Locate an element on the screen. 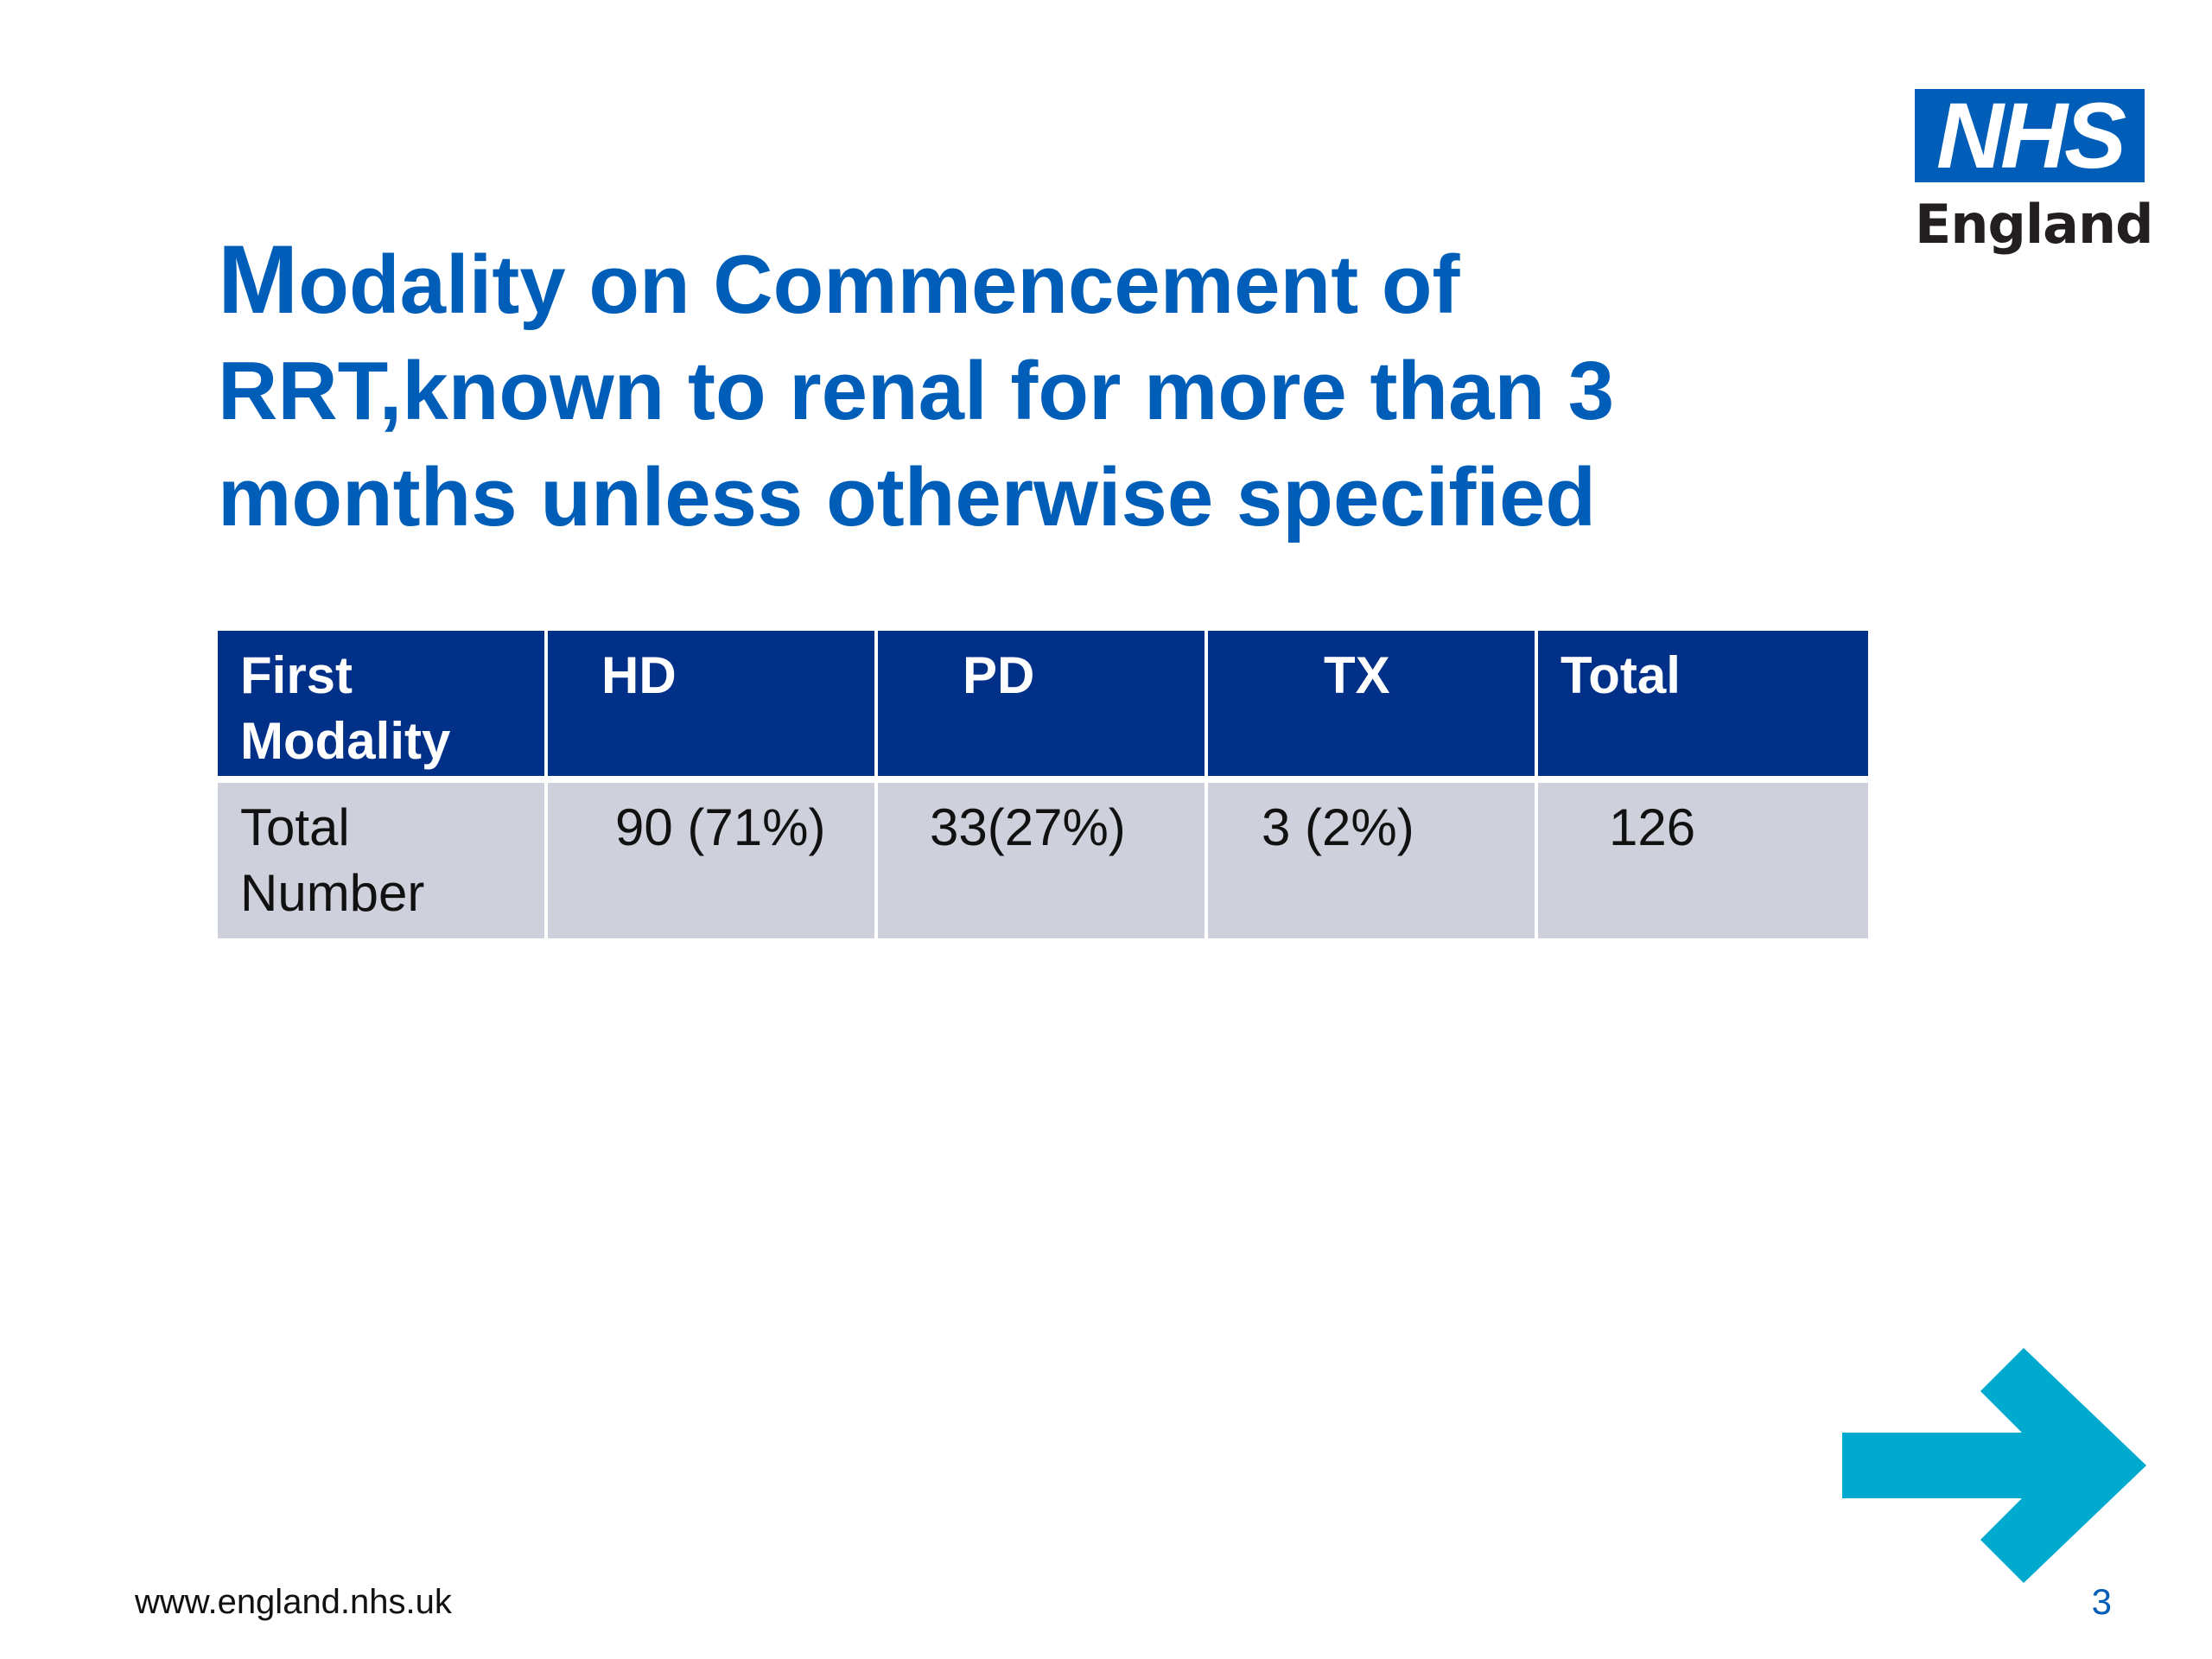  page-number: 3 is located at coordinates (2101, 1601).